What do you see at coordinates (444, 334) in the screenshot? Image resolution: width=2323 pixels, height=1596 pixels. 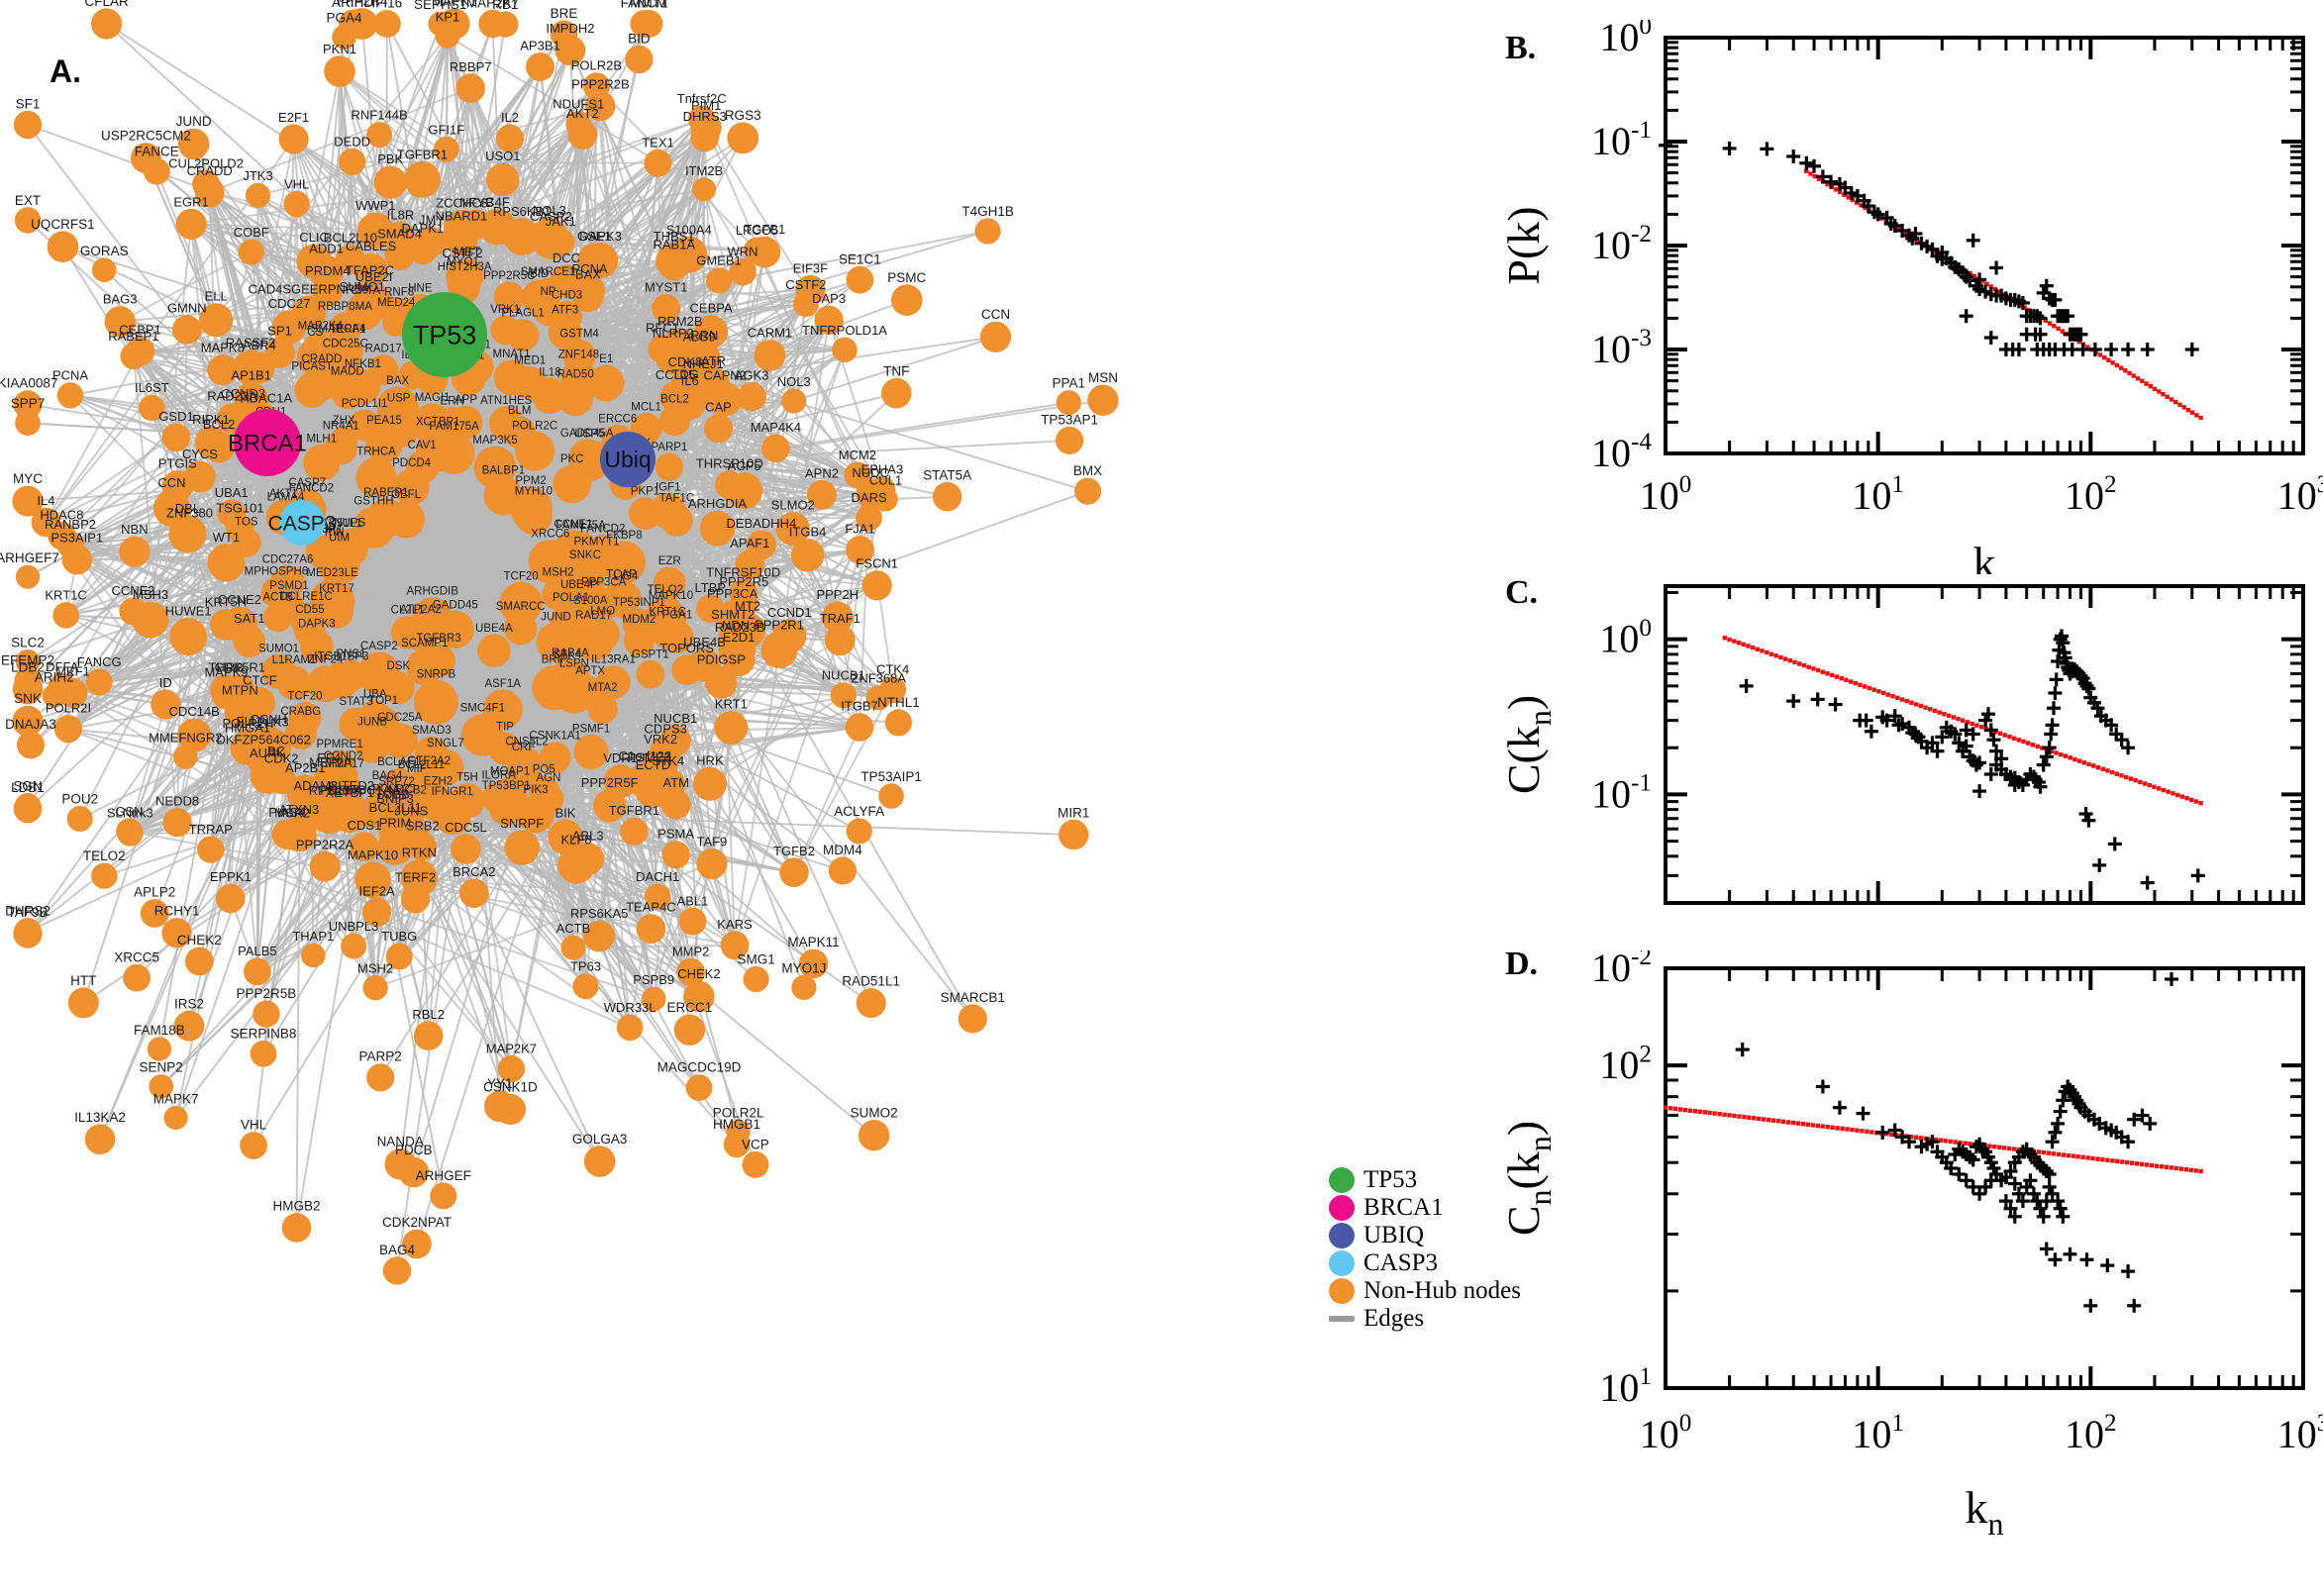 I see `hub-node-tp53` at bounding box center [444, 334].